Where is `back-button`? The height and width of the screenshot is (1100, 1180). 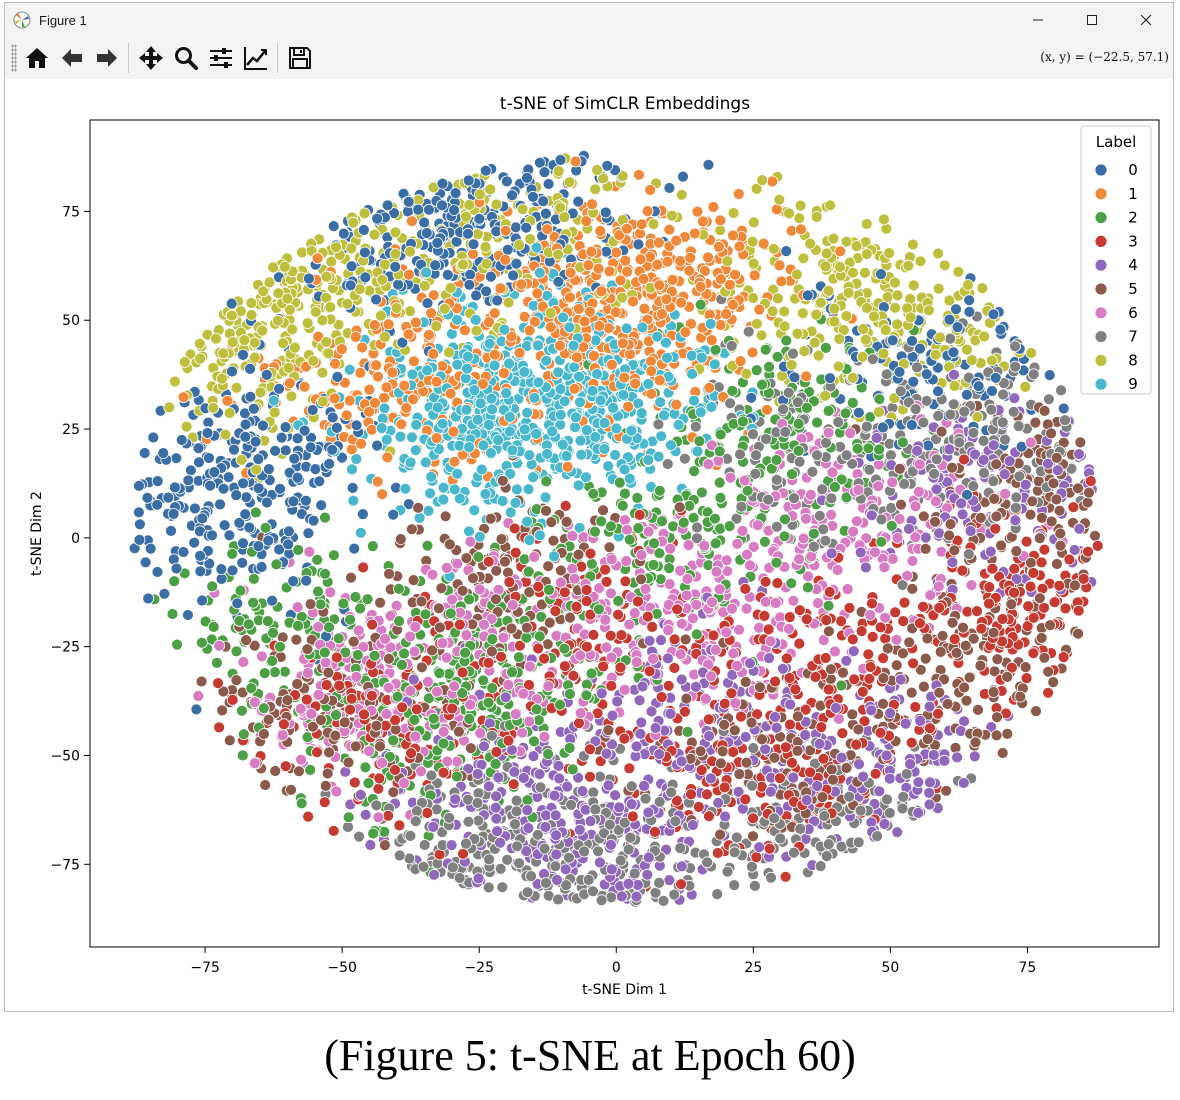 back-button is located at coordinates (71, 58).